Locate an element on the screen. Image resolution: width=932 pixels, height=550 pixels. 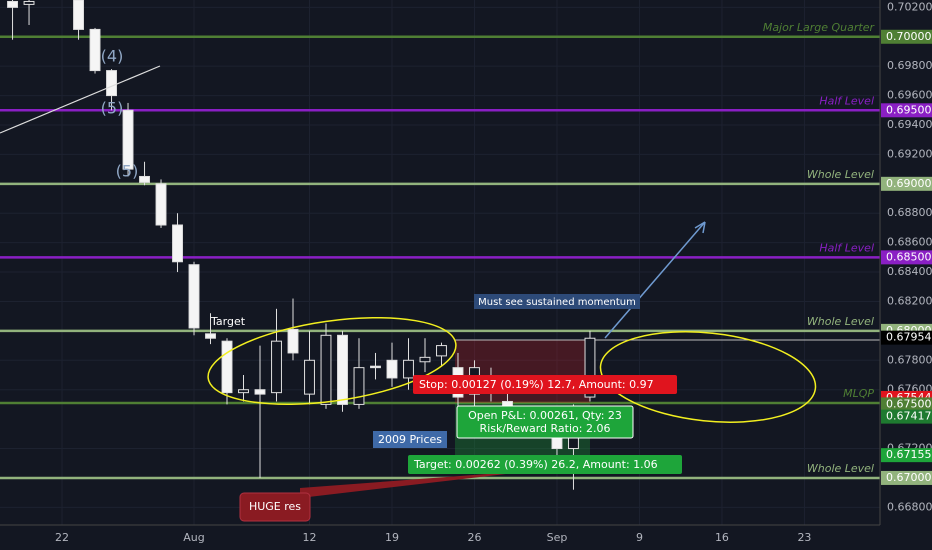
y-tick-label: 0.66800 is located at coordinates (909, 506).